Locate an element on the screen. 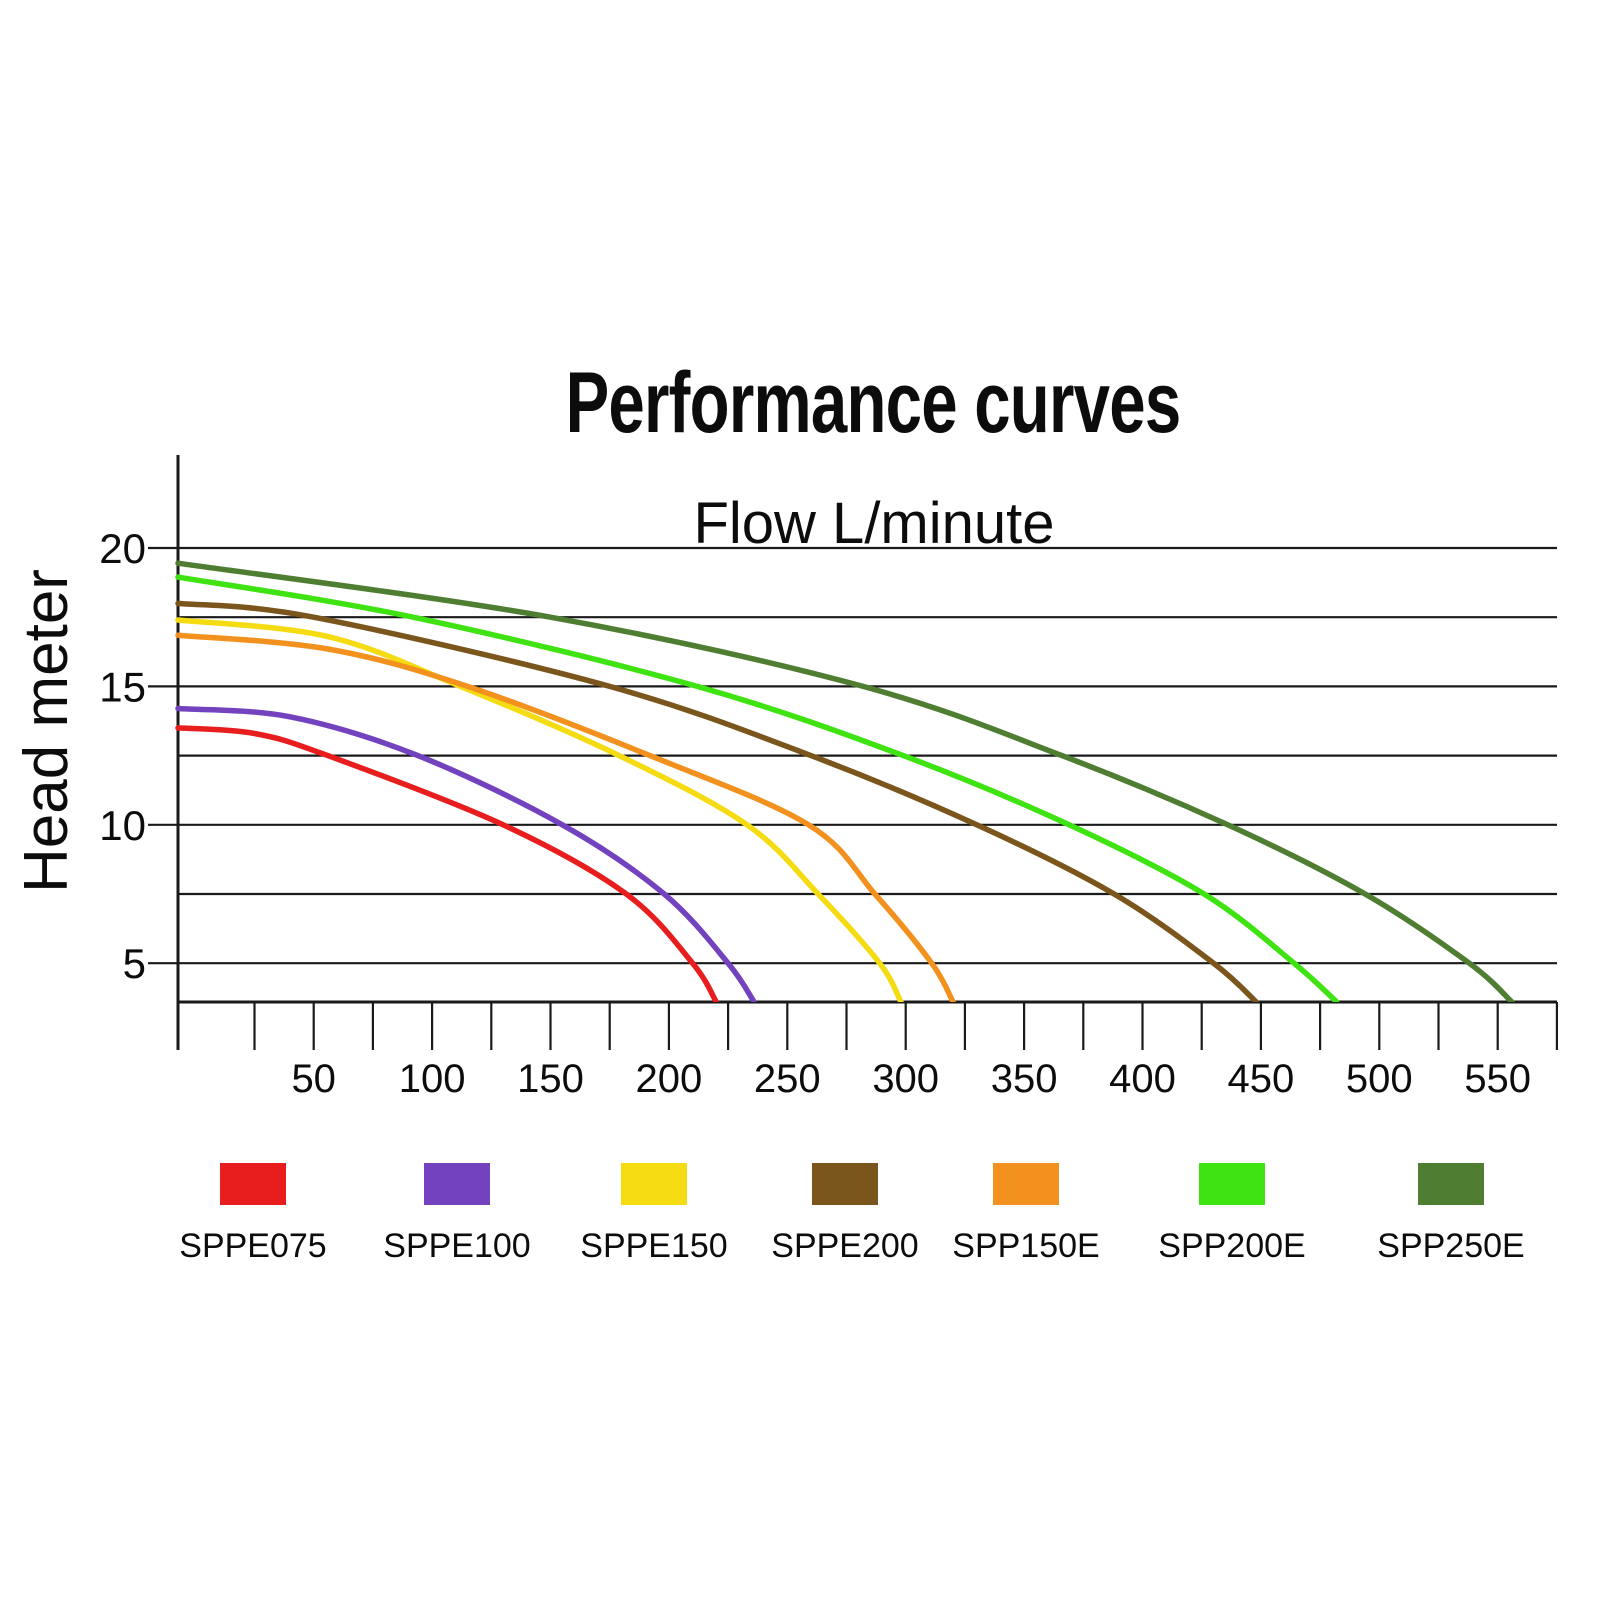 This screenshot has width=1600, height=1600. x-tick-labels: 50 100 150 200 250 300 350 400 450 500 550 is located at coordinates (911, 1079).